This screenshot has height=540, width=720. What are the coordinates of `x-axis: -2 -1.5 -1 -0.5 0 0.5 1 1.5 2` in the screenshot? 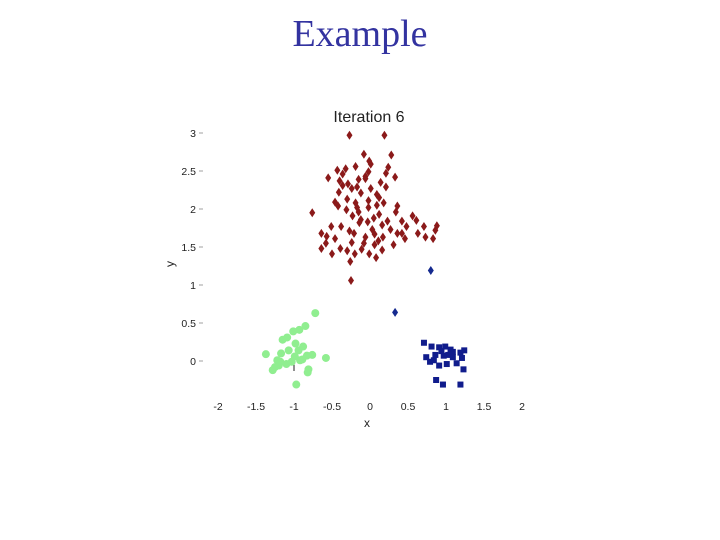 It's located at (369, 407).